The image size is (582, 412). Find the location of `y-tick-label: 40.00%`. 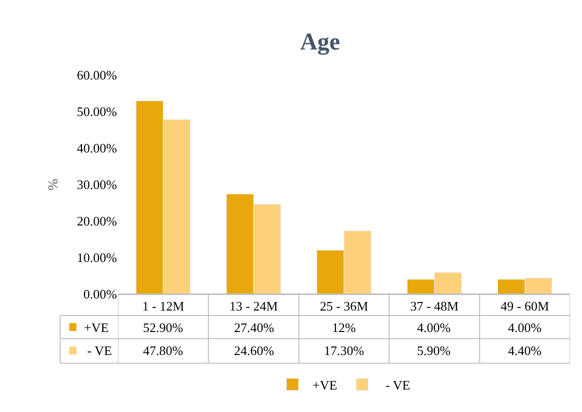

y-tick-label: 40.00% is located at coordinates (97, 148).